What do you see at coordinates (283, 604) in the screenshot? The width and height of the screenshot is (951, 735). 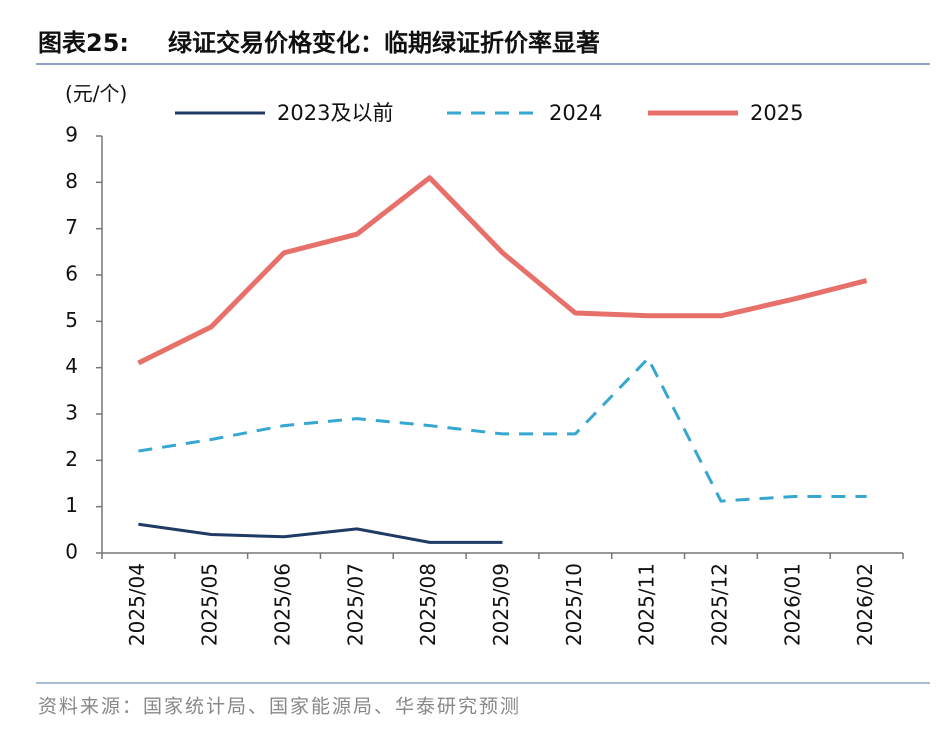 I see `x-tick-label: 2025/06` at bounding box center [283, 604].